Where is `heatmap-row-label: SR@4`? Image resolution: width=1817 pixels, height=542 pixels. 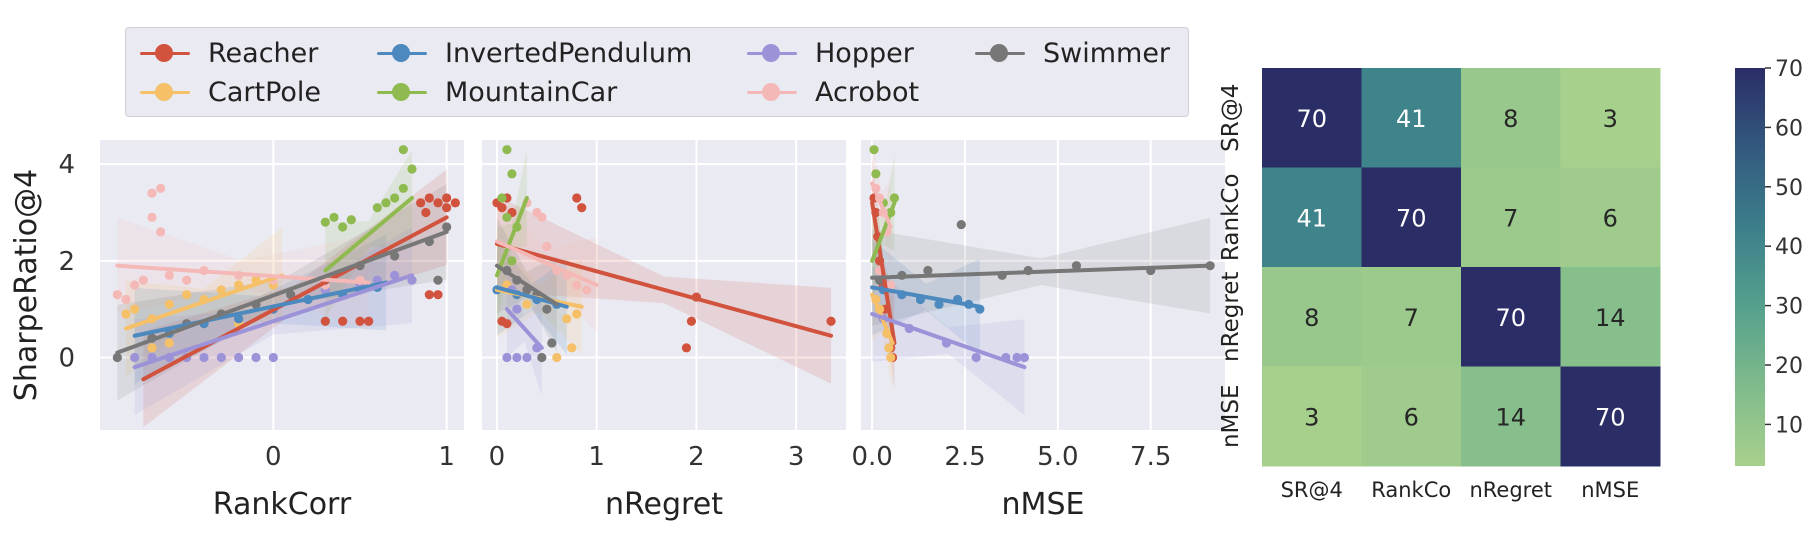
heatmap-row-label: SR@4 is located at coordinates (1231, 118).